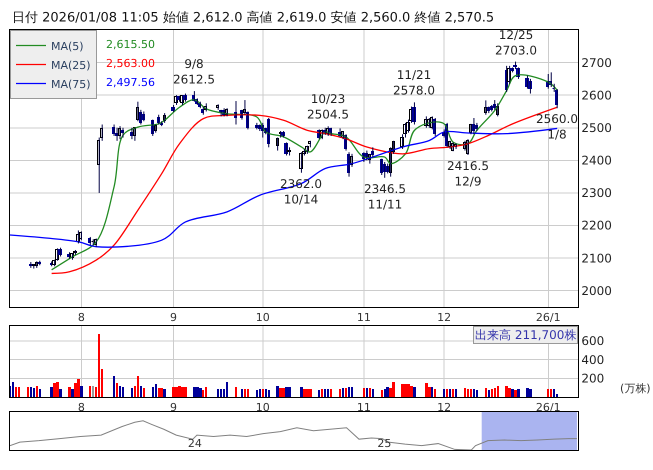 This screenshot has height=470, width=653. I want to click on y-axis-title: (万株), so click(635, 388).